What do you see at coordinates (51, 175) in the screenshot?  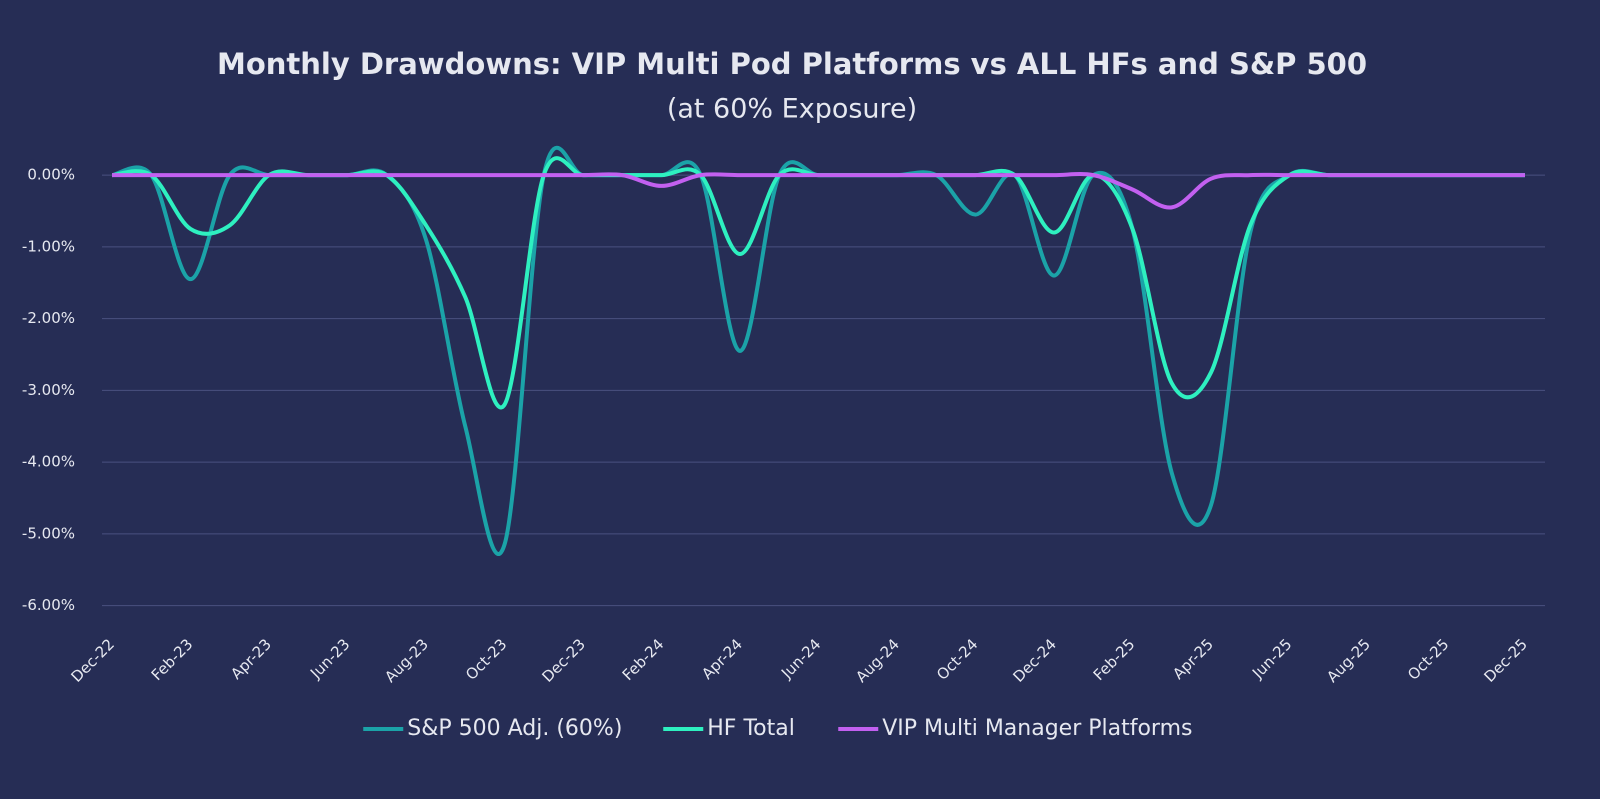 I see `y-tick-label: 0.00%` at bounding box center [51, 175].